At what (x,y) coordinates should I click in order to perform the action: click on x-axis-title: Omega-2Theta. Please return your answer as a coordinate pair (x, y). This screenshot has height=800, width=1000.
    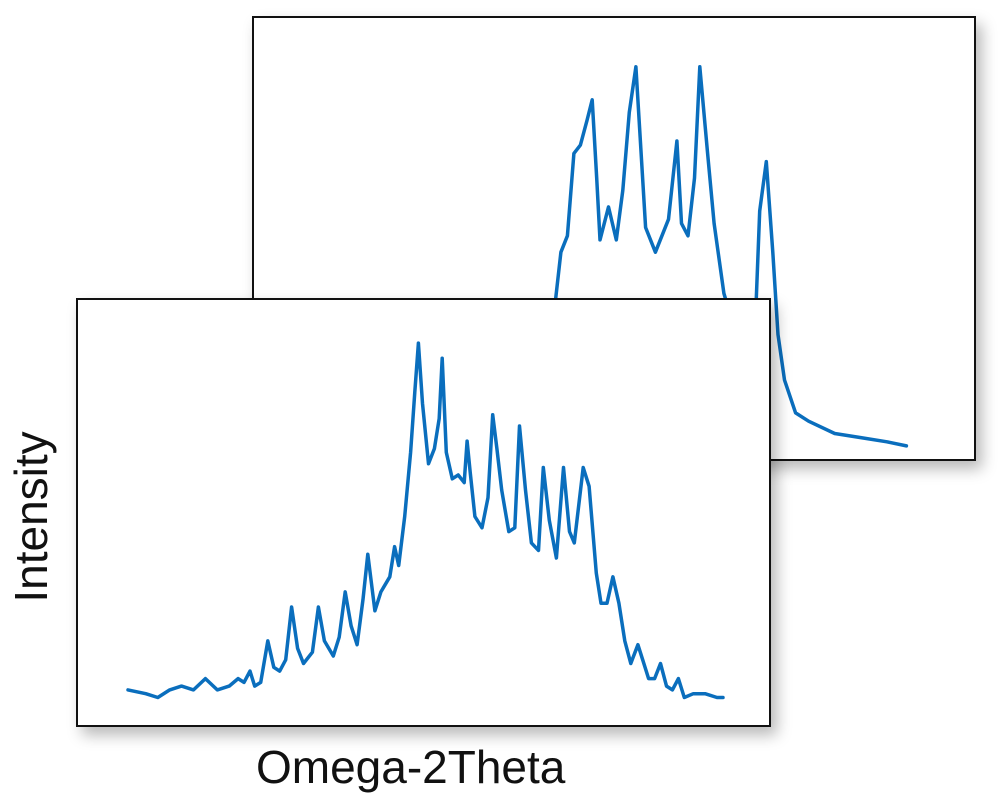
    Looking at the image, I should click on (411, 767).